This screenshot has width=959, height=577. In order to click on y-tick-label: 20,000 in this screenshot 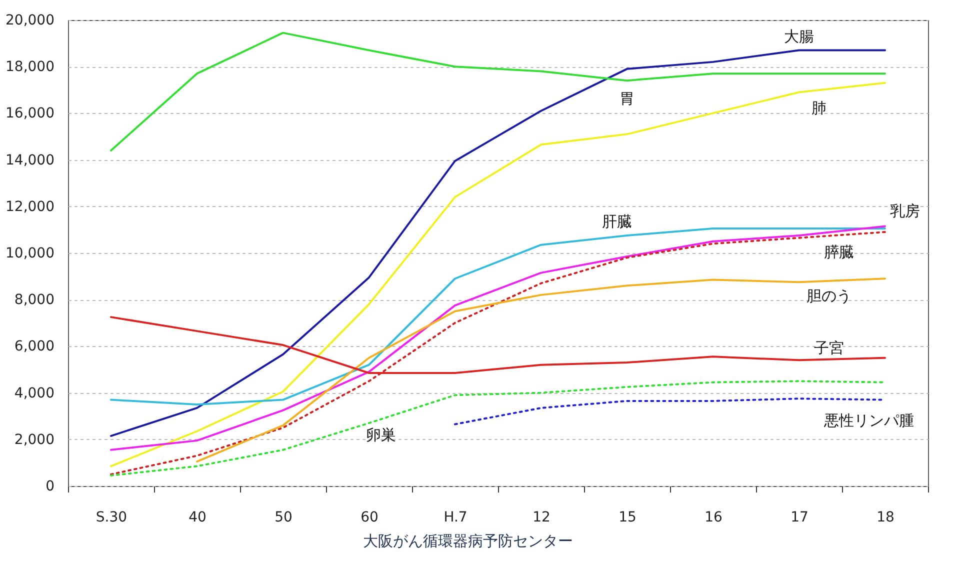, I will do `click(30, 20)`.